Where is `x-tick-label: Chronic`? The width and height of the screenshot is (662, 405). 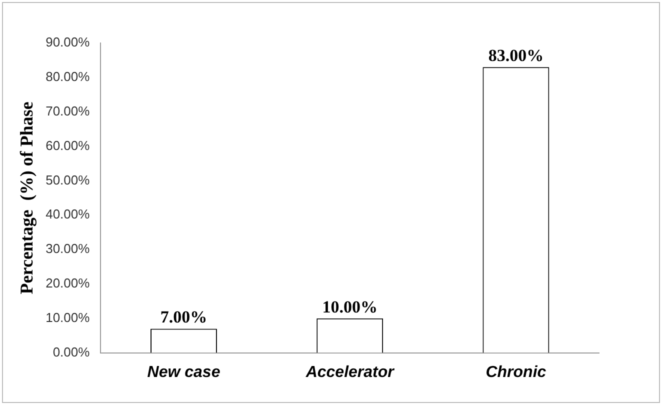 x-tick-label: Chronic is located at coordinates (516, 372).